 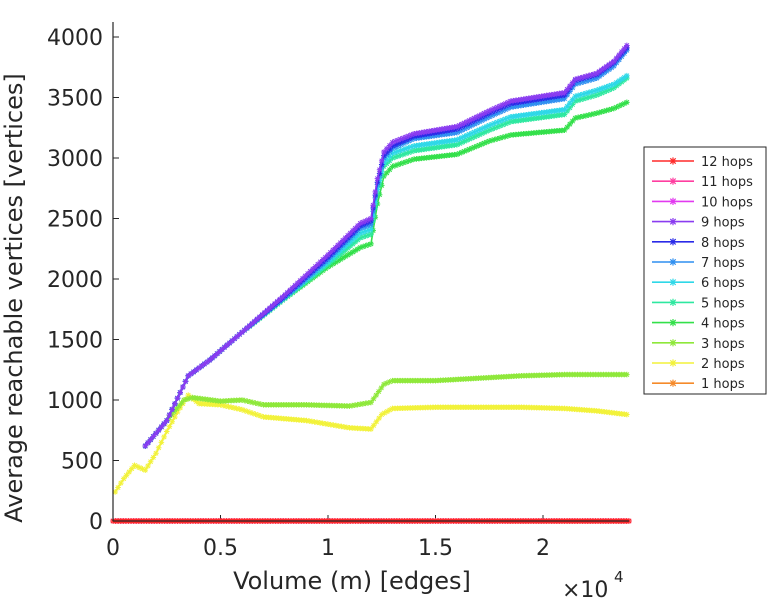 What do you see at coordinates (727, 202) in the screenshot?
I see `legend-label: 10 hops` at bounding box center [727, 202].